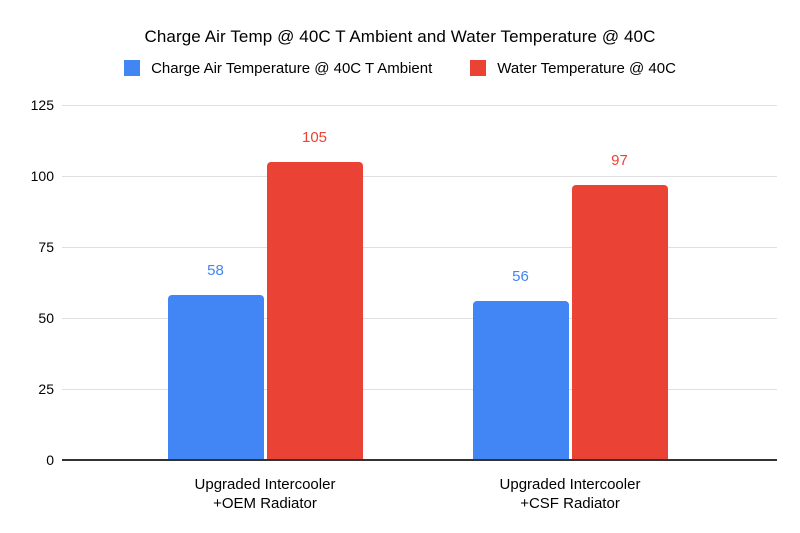 This screenshot has height=533, width=800. Describe the element at coordinates (520, 380) in the screenshot. I see `bar-series0-group1` at that location.